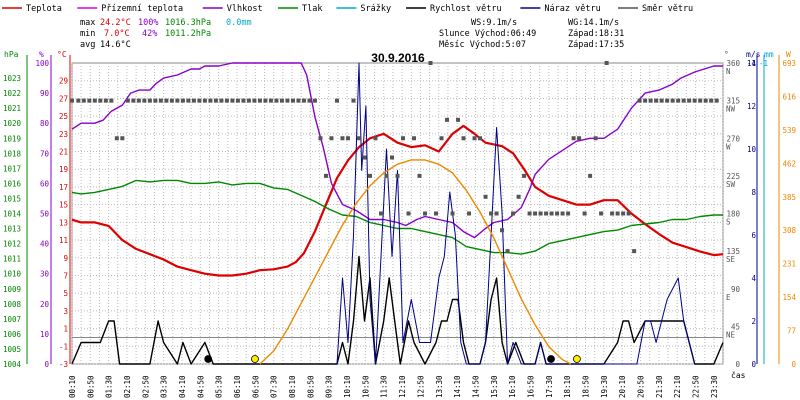  Describe the element at coordinates (753, 364) in the screenshot. I see `ms-tick-label: 0` at that location.